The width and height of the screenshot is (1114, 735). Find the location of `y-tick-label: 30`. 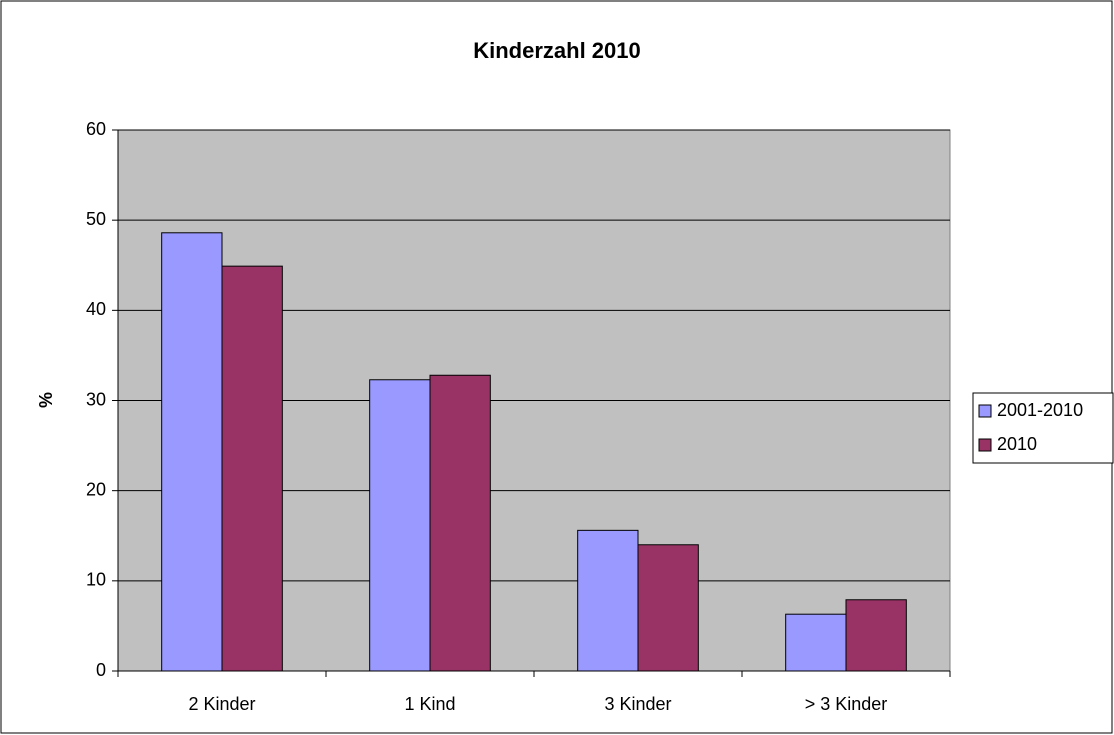

y-tick-label: 30 is located at coordinates (96, 399).